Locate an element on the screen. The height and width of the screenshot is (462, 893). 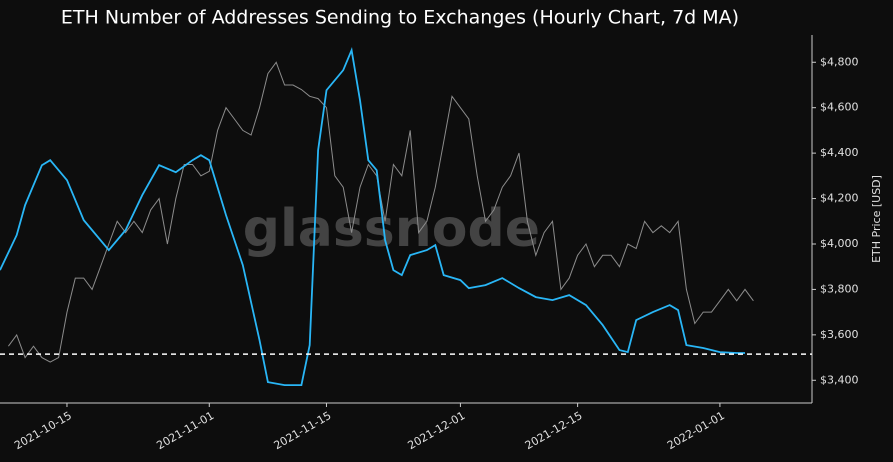
y-tick-label: $4,200 is located at coordinates (839, 198).